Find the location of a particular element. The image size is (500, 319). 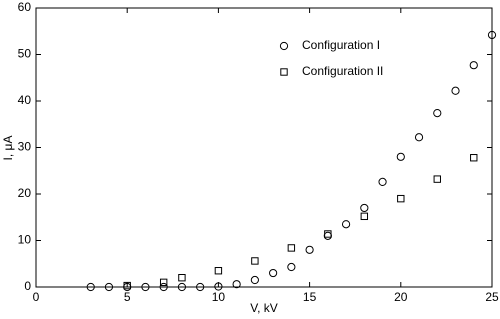

y-tick-label: 40 is located at coordinates (25, 100).